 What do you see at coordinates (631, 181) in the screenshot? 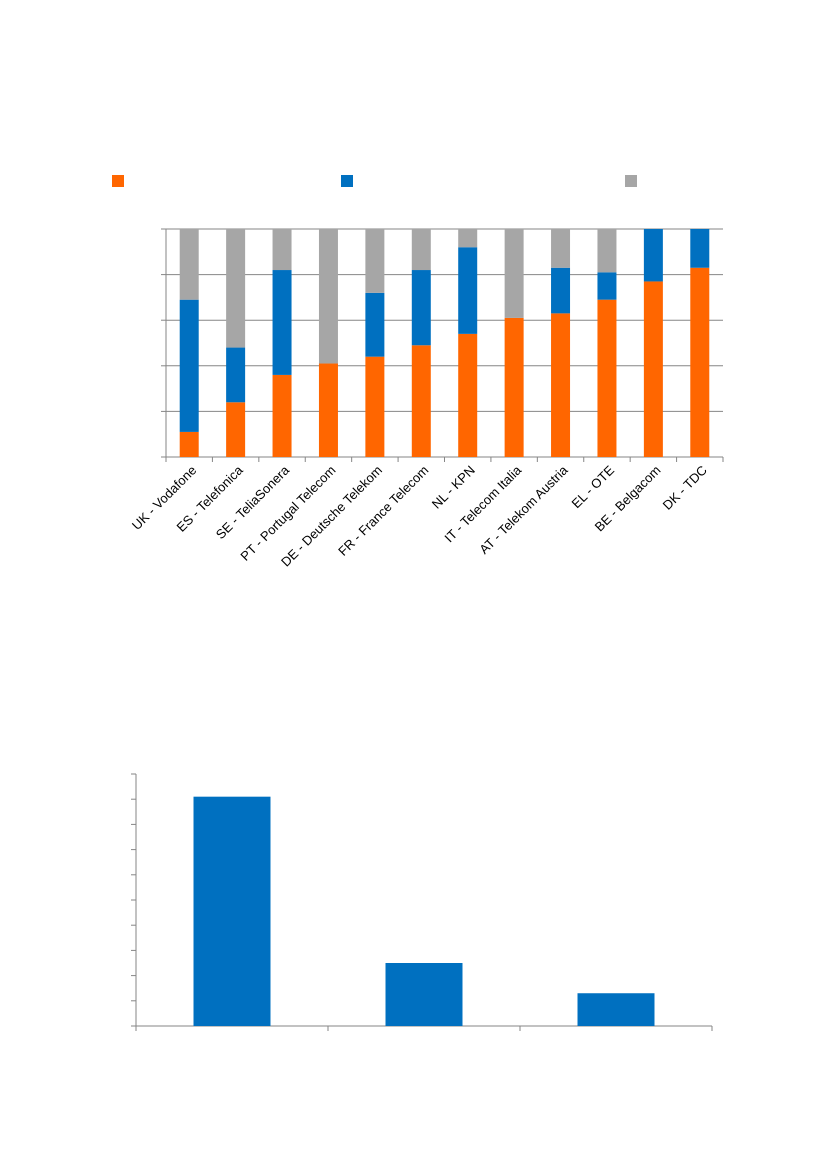
I see `legend-swatch-grey` at bounding box center [631, 181].